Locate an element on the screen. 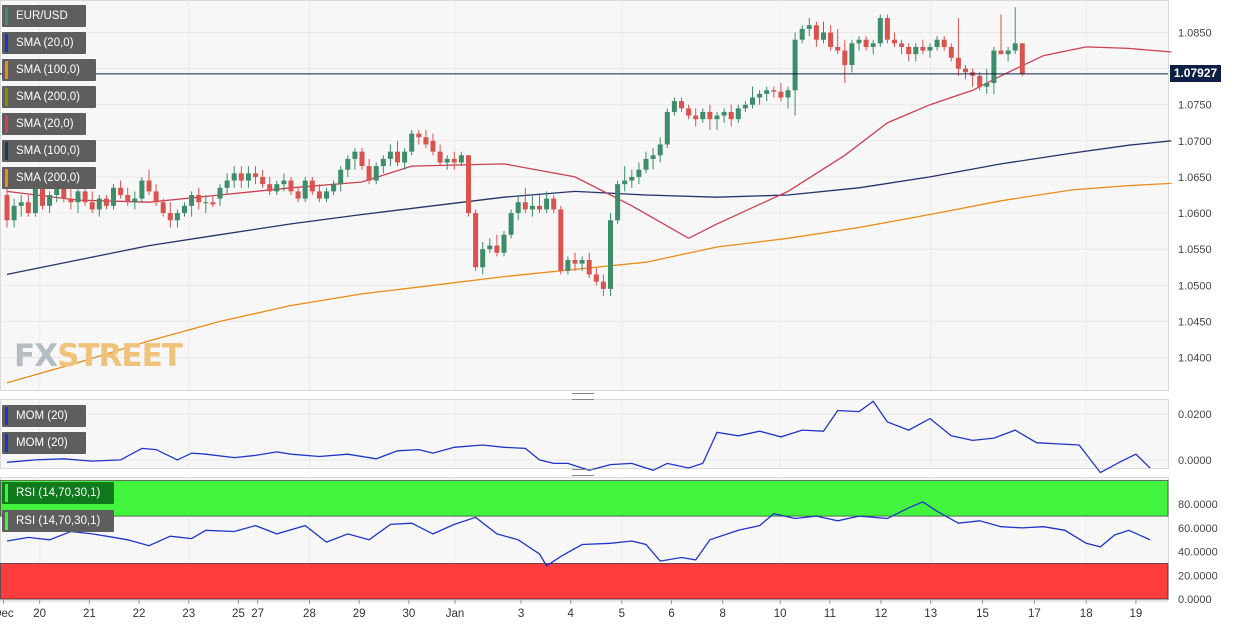 The width and height of the screenshot is (1239, 625). rsi-overbought-zone is located at coordinates (584, 498).